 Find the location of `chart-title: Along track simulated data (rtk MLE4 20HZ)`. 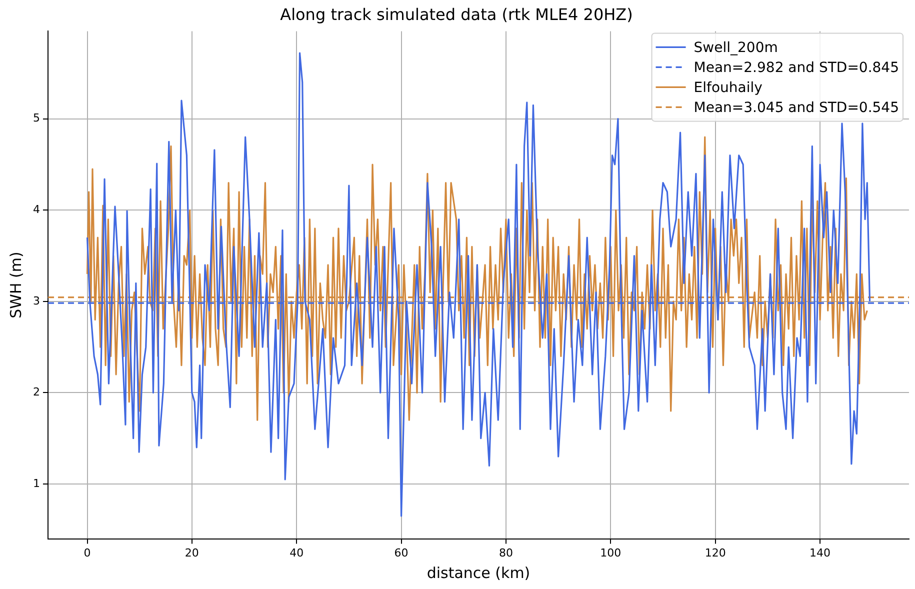

chart-title: Along track simulated data (rtk MLE4 20HZ) is located at coordinates (456, 14).